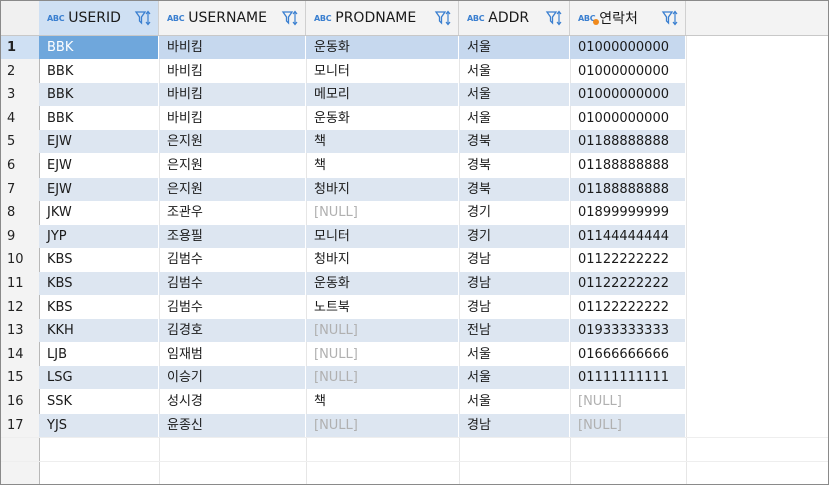  I want to click on table-row: 15 LSG 이승기 [NULL] 서울 01111111111, so click(414, 377).